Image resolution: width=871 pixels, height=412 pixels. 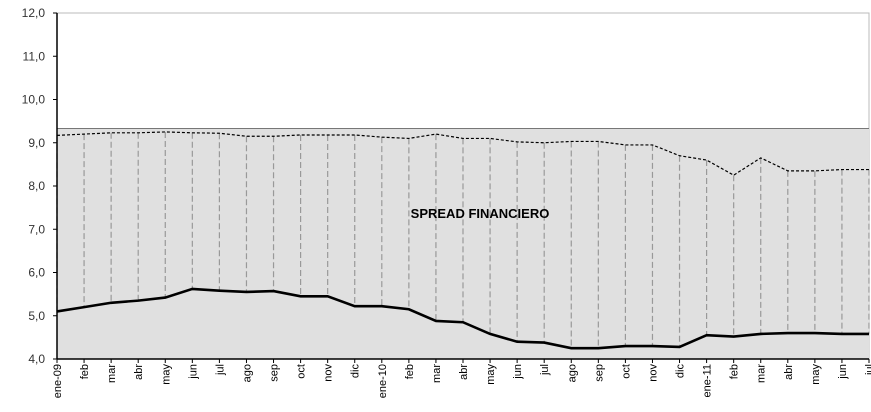 What do you see at coordinates (708, 380) in the screenshot?
I see `x-tick-label: ene-11` at bounding box center [708, 380].